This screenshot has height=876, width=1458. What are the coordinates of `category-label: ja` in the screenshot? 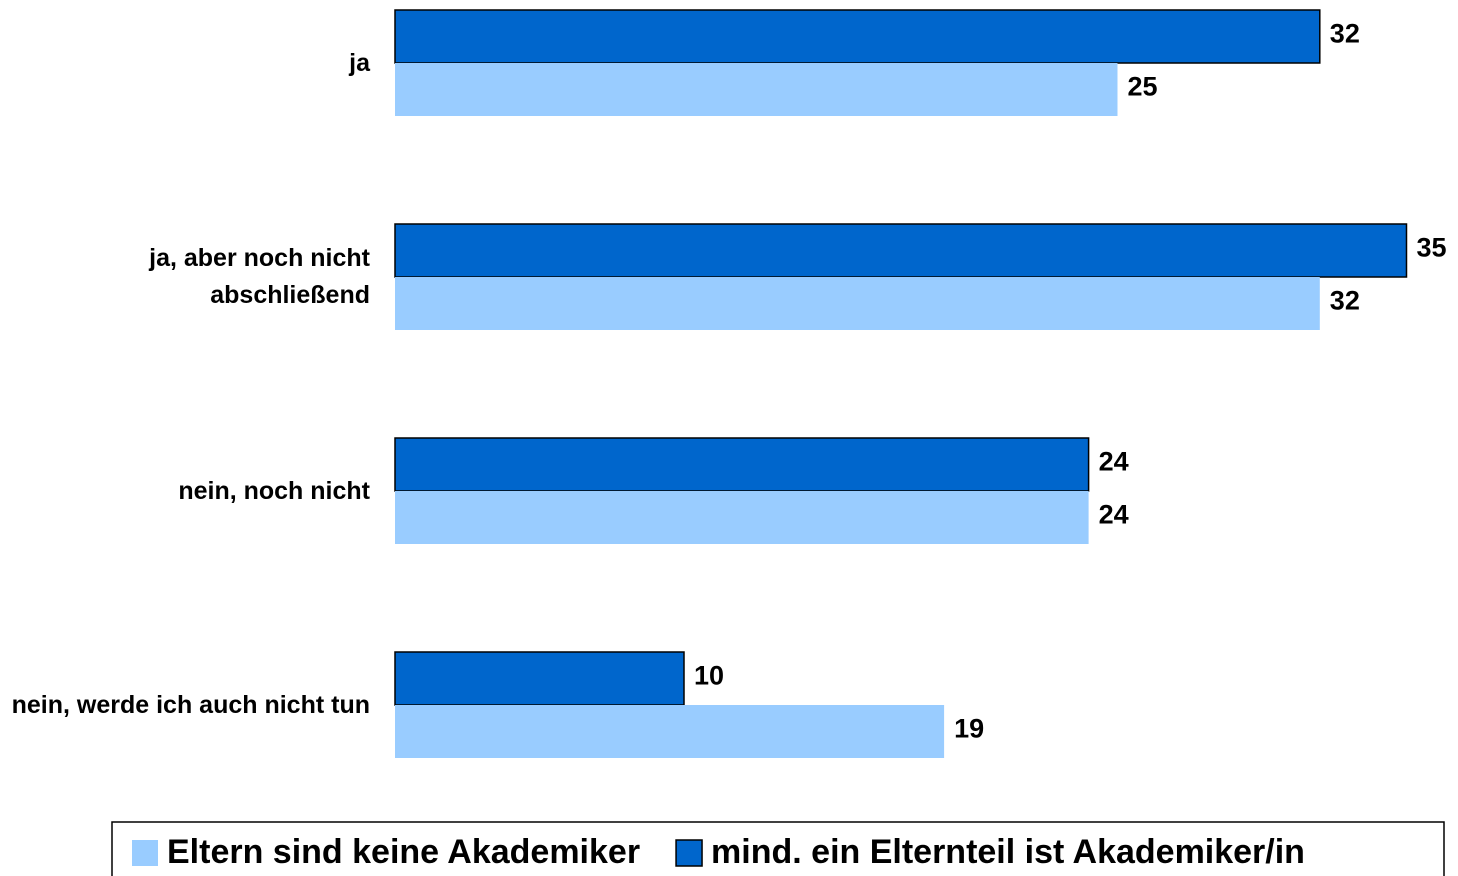 It's located at (359, 62).